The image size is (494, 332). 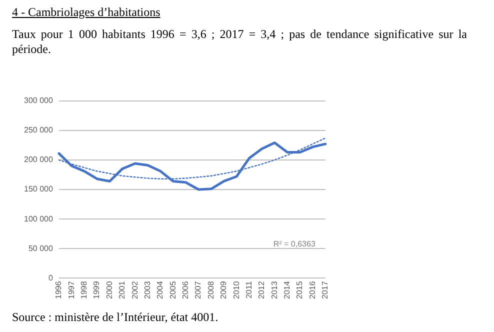 What do you see at coordinates (325, 289) in the screenshot?
I see `x-tick-label: 2017` at bounding box center [325, 289].